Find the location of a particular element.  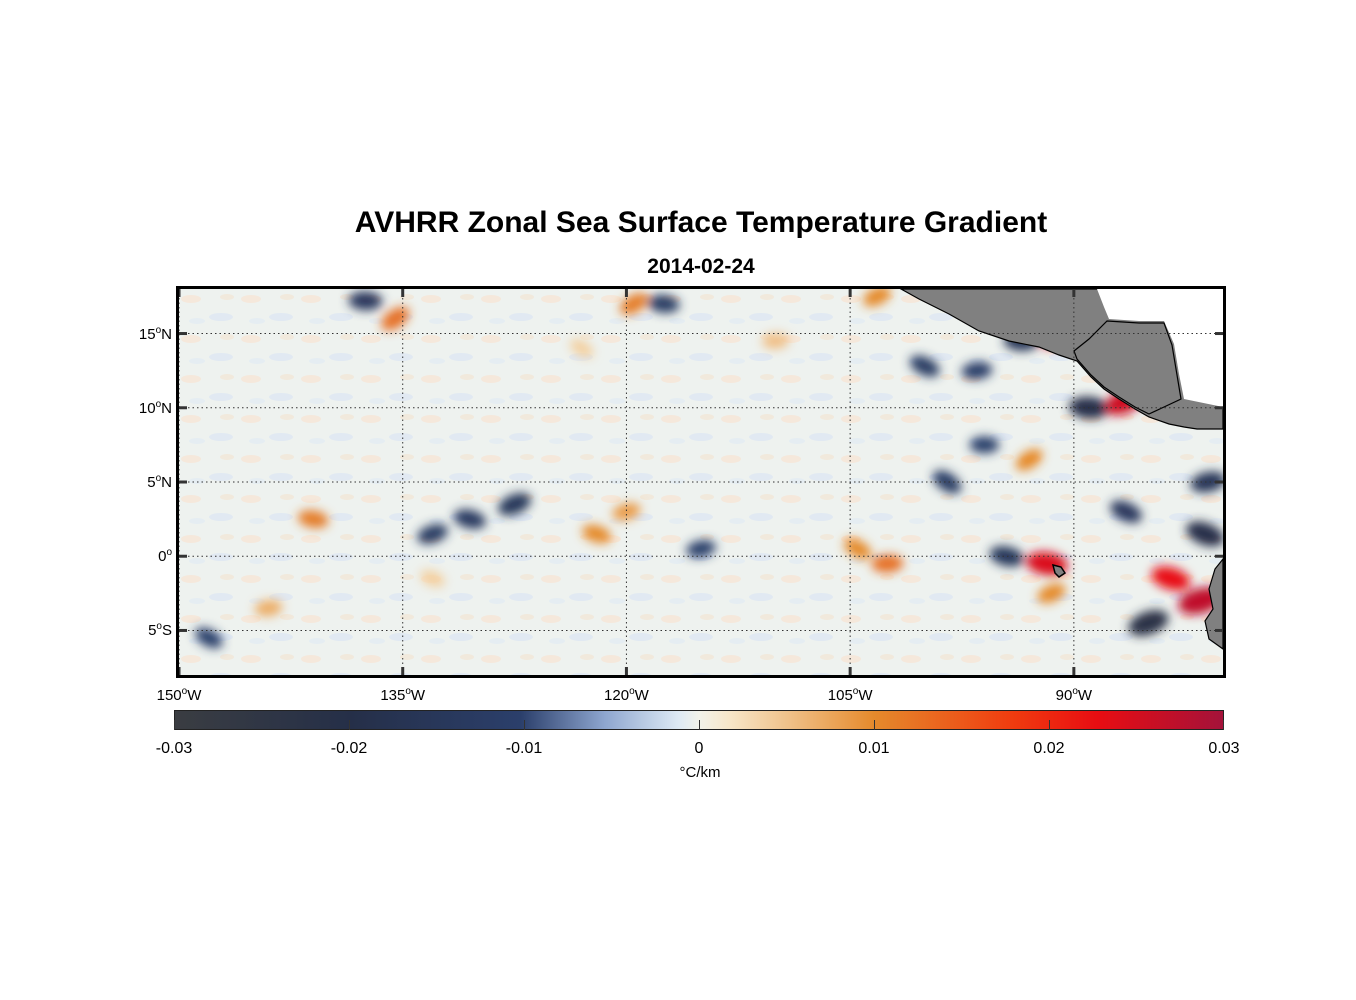

longitude-label: 135oW is located at coordinates (403, 695).